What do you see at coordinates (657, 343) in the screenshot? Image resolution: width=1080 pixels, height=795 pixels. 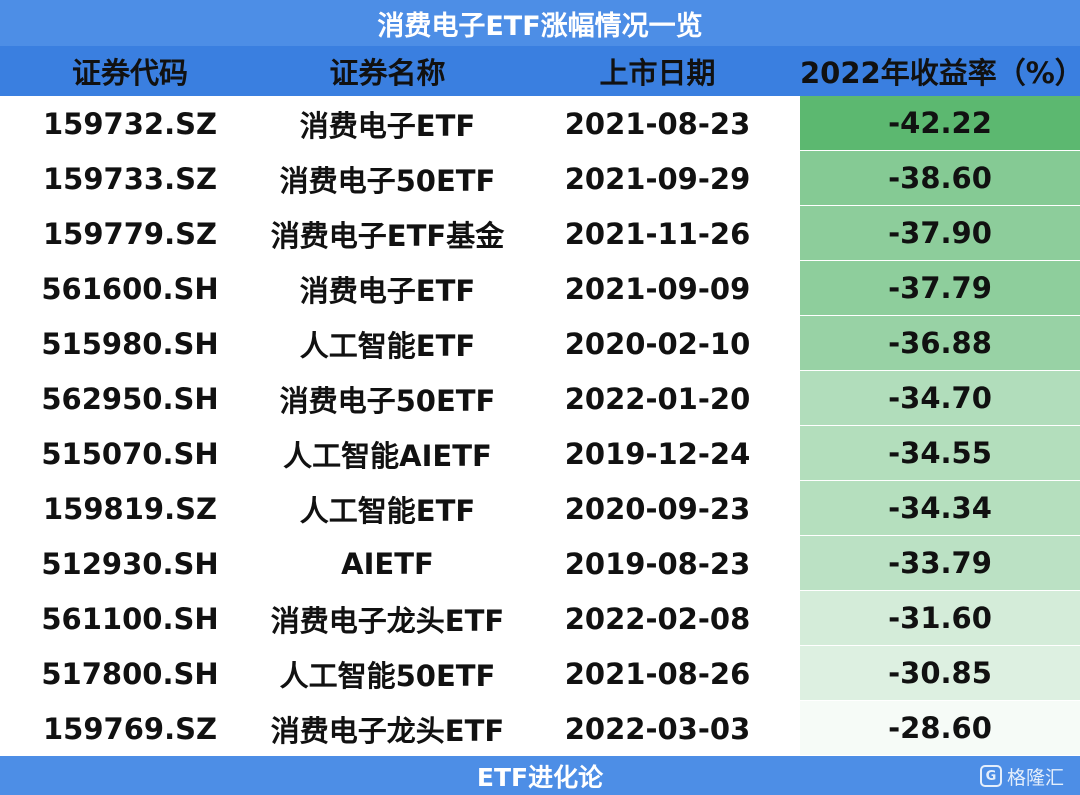 I see `cell-date: 2020-02-10` at bounding box center [657, 343].